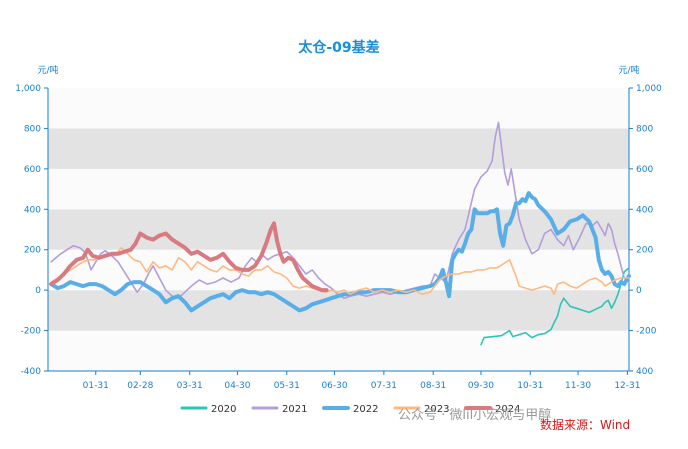 The height and width of the screenshot is (449, 688). I want to click on y-ticks-left: -400 -200 0 200 400 600 800 1,000, so click(31, 230).